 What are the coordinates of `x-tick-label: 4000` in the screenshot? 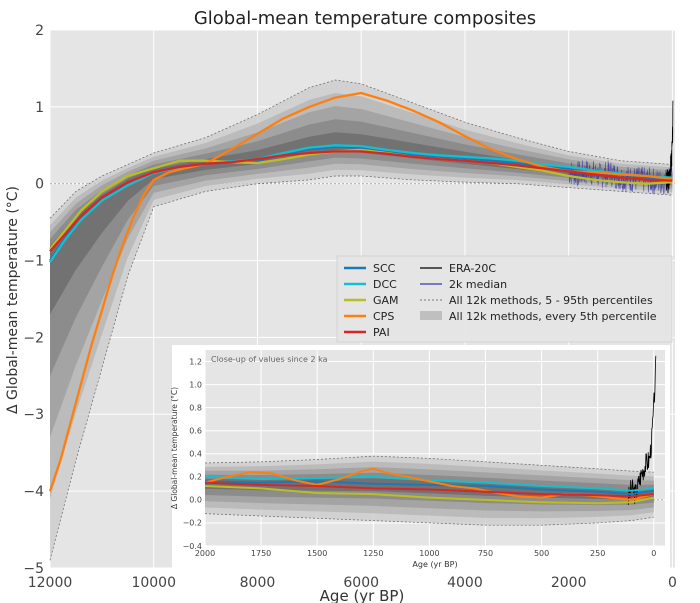 It's located at (465, 583).